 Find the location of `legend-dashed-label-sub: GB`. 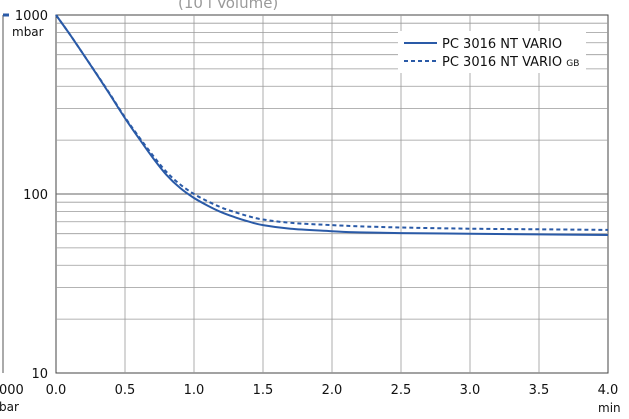

legend-dashed-label-sub: GB is located at coordinates (572, 64).